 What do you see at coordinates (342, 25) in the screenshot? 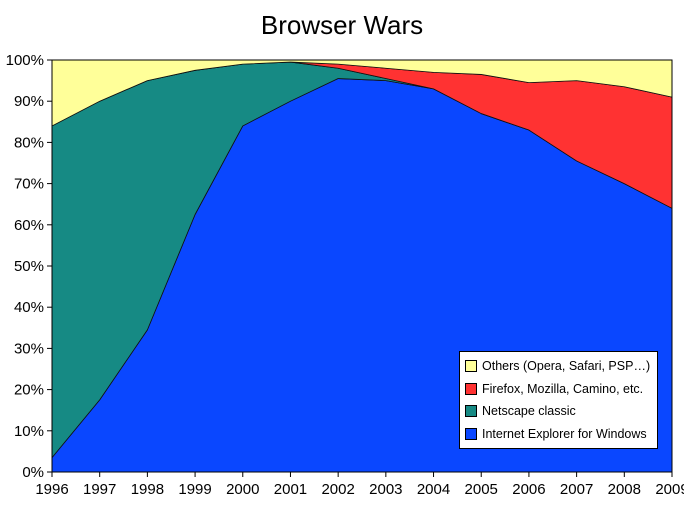
I see `chart-title: Browser Wars` at bounding box center [342, 25].